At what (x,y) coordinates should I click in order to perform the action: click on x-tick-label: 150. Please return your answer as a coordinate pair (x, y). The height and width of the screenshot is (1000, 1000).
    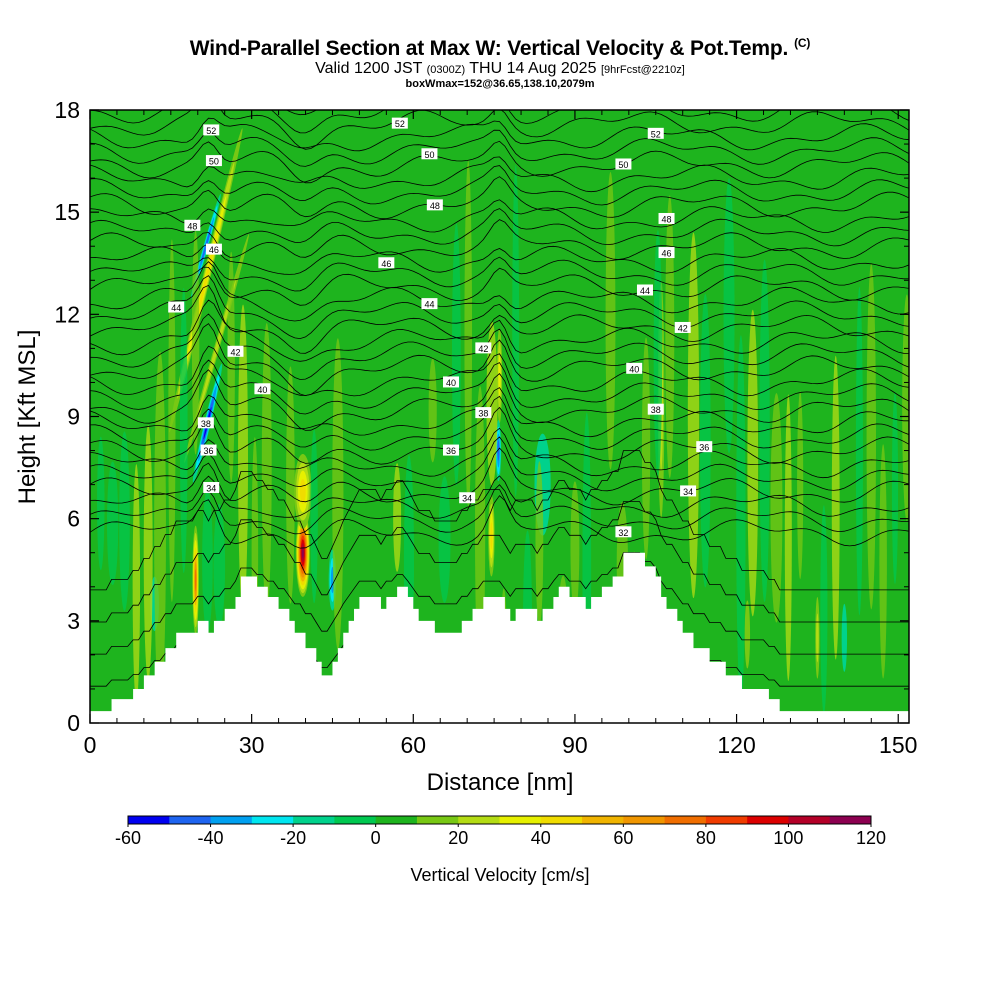
    Looking at the image, I should click on (898, 745).